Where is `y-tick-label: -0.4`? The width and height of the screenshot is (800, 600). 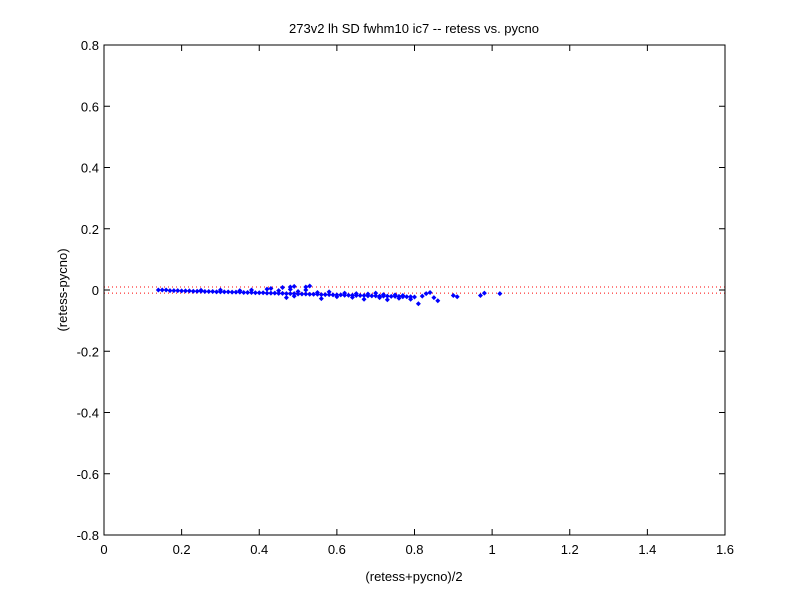 y-tick-label: -0.4 is located at coordinates (88, 413).